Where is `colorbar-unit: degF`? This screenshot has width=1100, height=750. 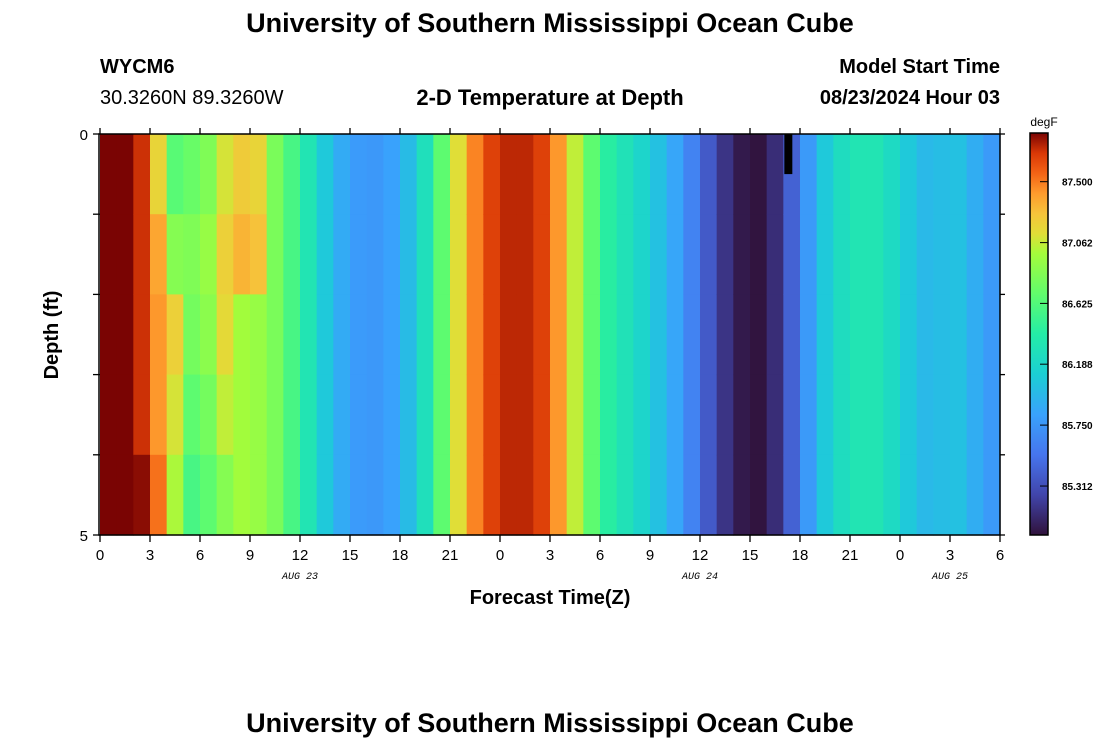 colorbar-unit: degF is located at coordinates (1043, 122).